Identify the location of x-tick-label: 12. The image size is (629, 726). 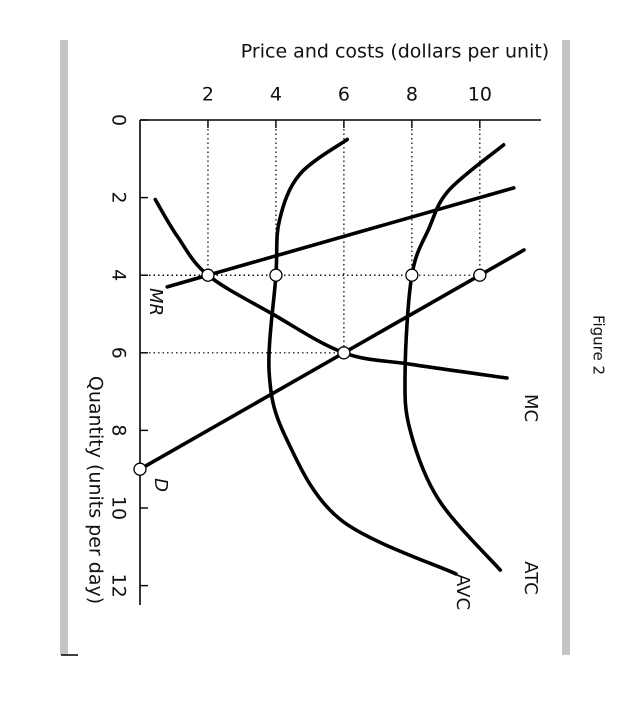
(119, 586).